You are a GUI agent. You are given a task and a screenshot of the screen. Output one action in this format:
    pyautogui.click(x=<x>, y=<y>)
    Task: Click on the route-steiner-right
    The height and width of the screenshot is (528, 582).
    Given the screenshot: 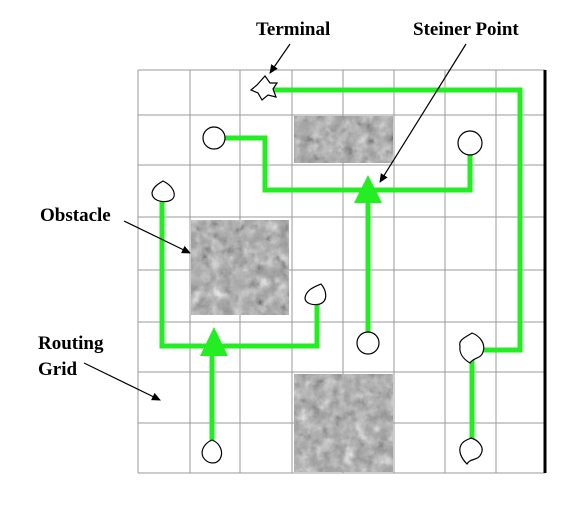 What is the action you would take?
    pyautogui.click(x=420, y=168)
    